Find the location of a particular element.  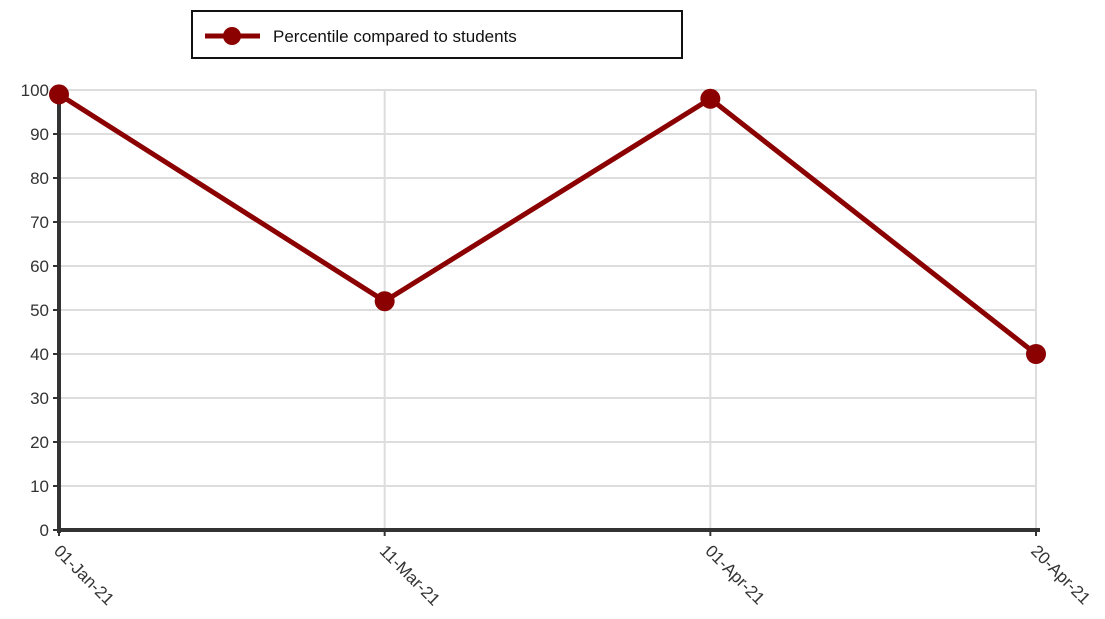

legend-box is located at coordinates (437, 34).